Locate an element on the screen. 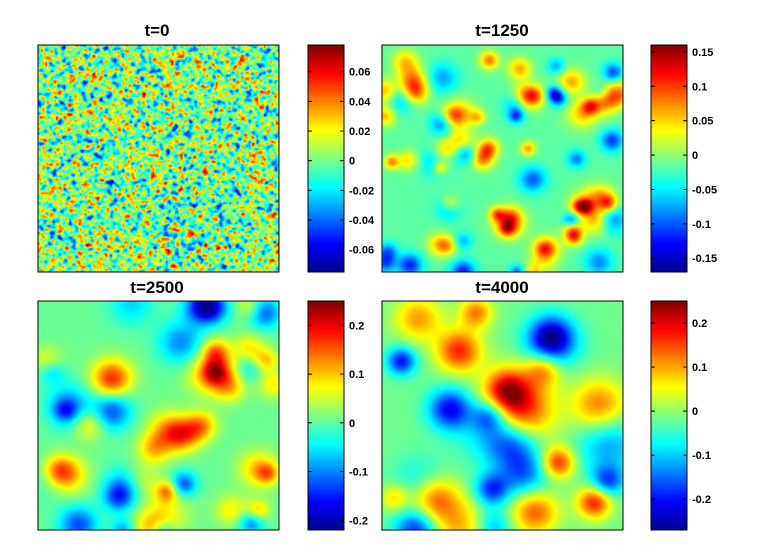 This screenshot has width=763, height=545. colorbar-tick-label: 0.15 is located at coordinates (702, 53).